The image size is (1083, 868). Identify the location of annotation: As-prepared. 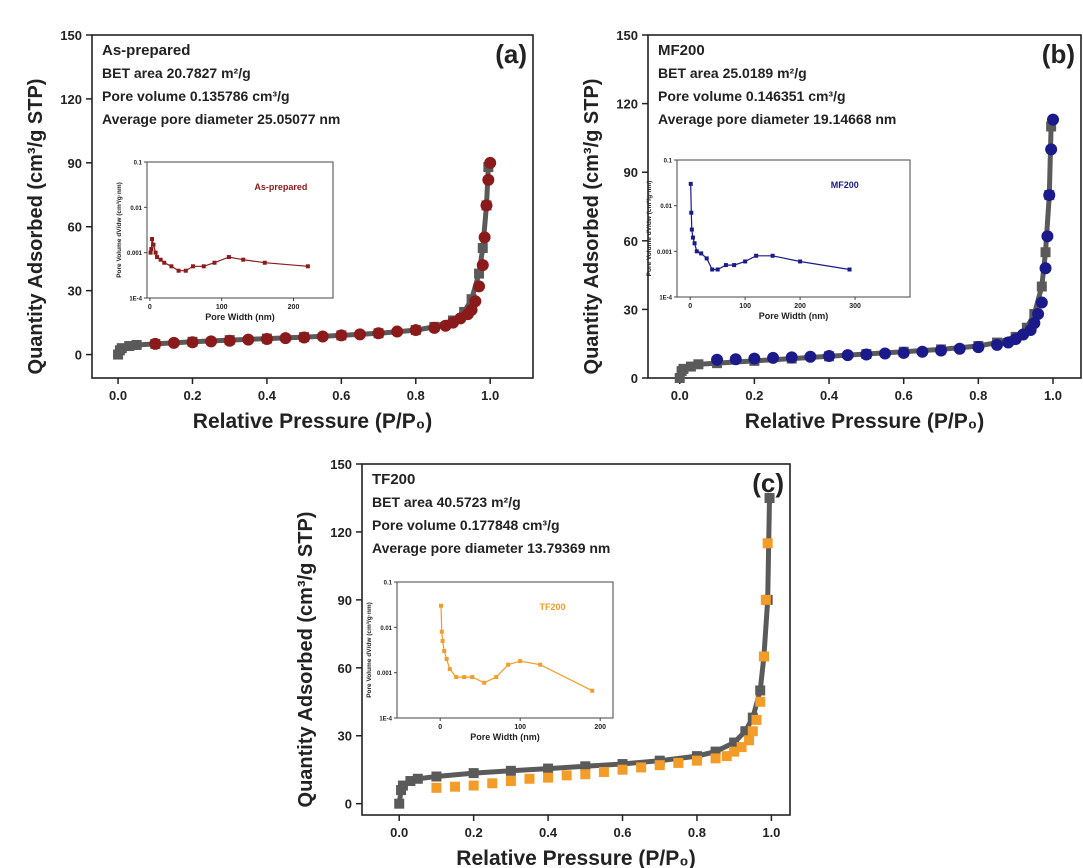
(146, 50).